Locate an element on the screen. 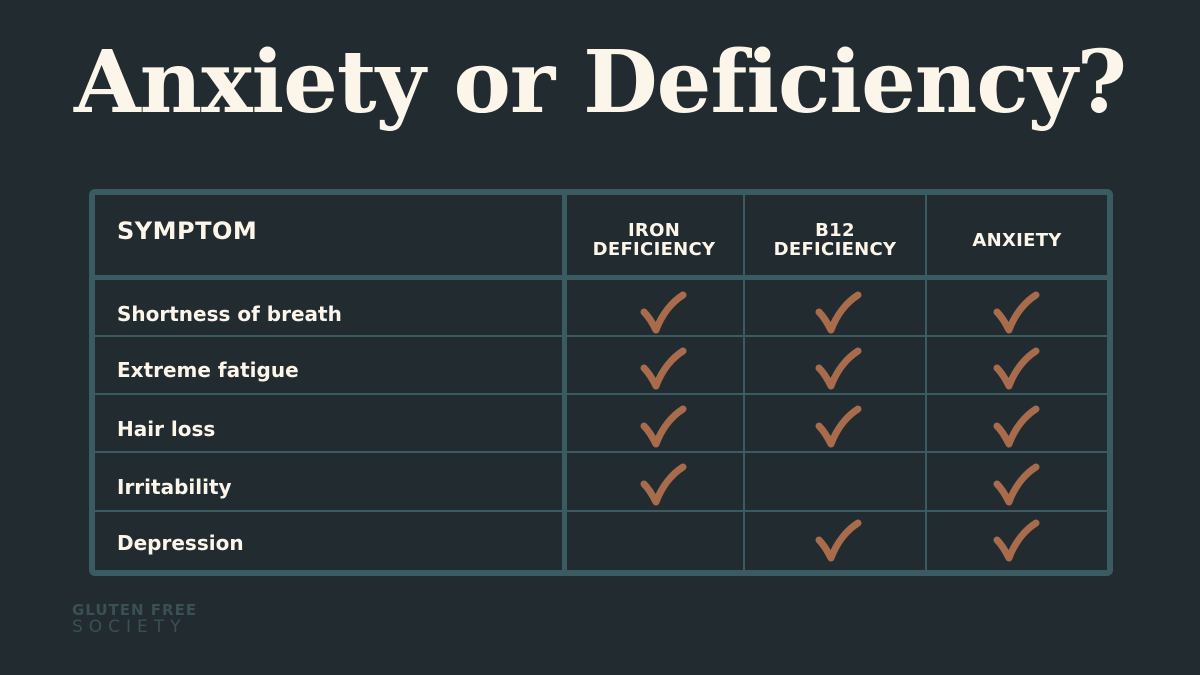  row-label-extreme-fatigue: Extreme fatigue is located at coordinates (208, 370).